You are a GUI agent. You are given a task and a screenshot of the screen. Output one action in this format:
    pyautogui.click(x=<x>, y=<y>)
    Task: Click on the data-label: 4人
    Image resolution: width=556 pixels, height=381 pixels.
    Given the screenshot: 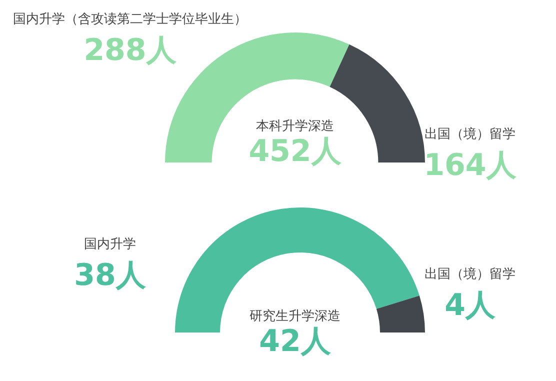 What is the action you would take?
    pyautogui.click(x=470, y=305)
    